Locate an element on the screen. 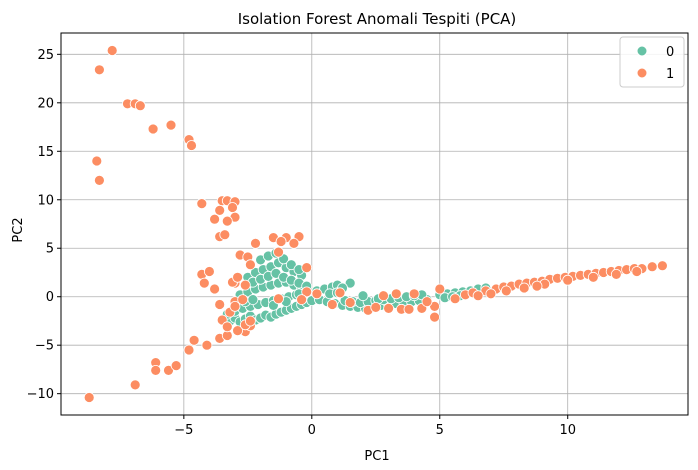  x-tick-label: 10 is located at coordinates (567, 430).